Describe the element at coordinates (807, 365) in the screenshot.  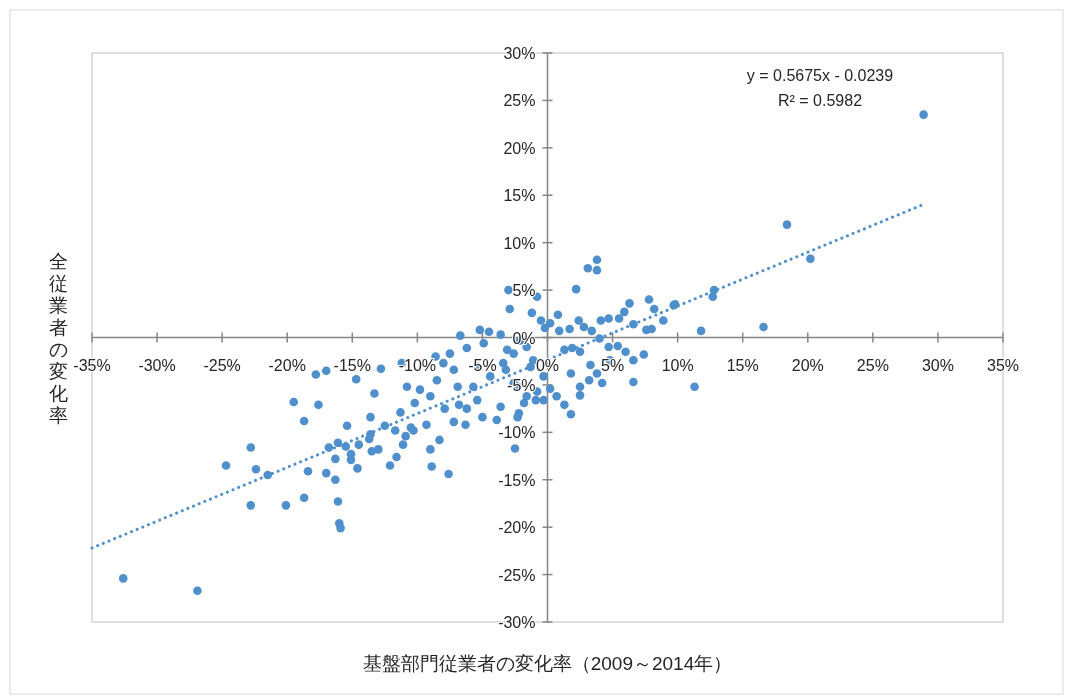
I see `x-tick-label: 20%` at that location.